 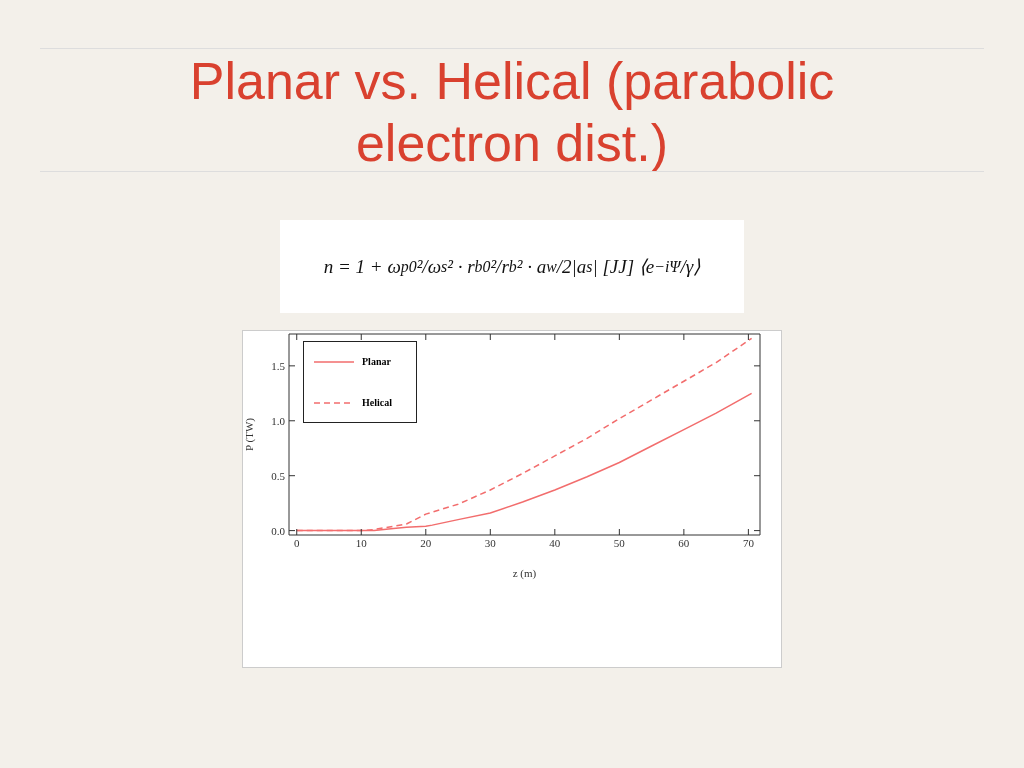 I want to click on x-tick-label: 10, so click(x=361, y=542).